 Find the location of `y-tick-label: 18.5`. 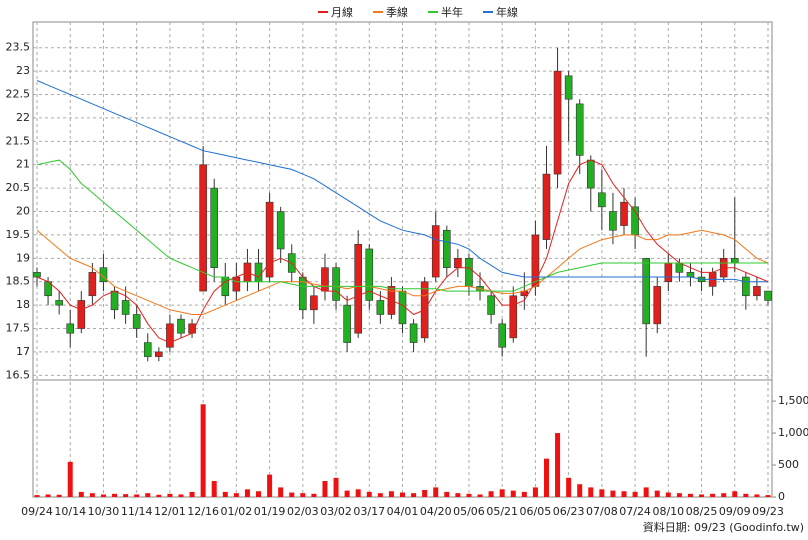

y-tick-label: 18.5 is located at coordinates (18, 281).